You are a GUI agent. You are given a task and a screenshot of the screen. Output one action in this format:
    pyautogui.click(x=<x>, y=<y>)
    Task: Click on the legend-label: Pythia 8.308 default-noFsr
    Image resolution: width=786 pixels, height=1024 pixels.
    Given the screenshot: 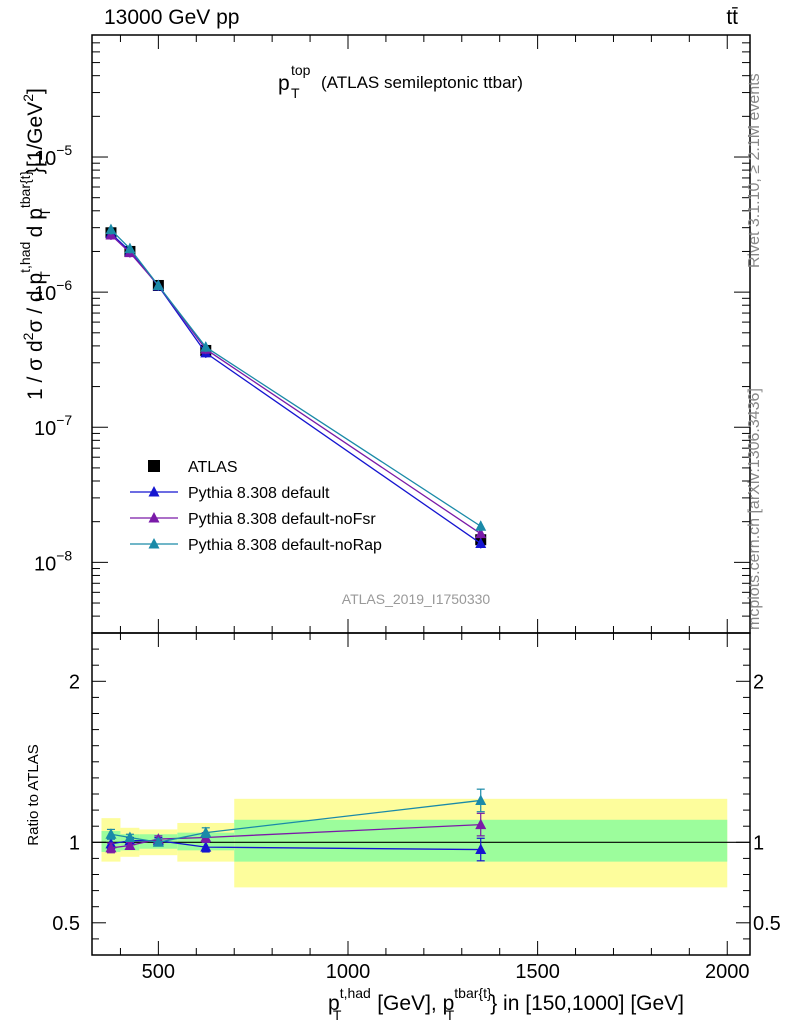 What is the action you would take?
    pyautogui.click(x=282, y=519)
    